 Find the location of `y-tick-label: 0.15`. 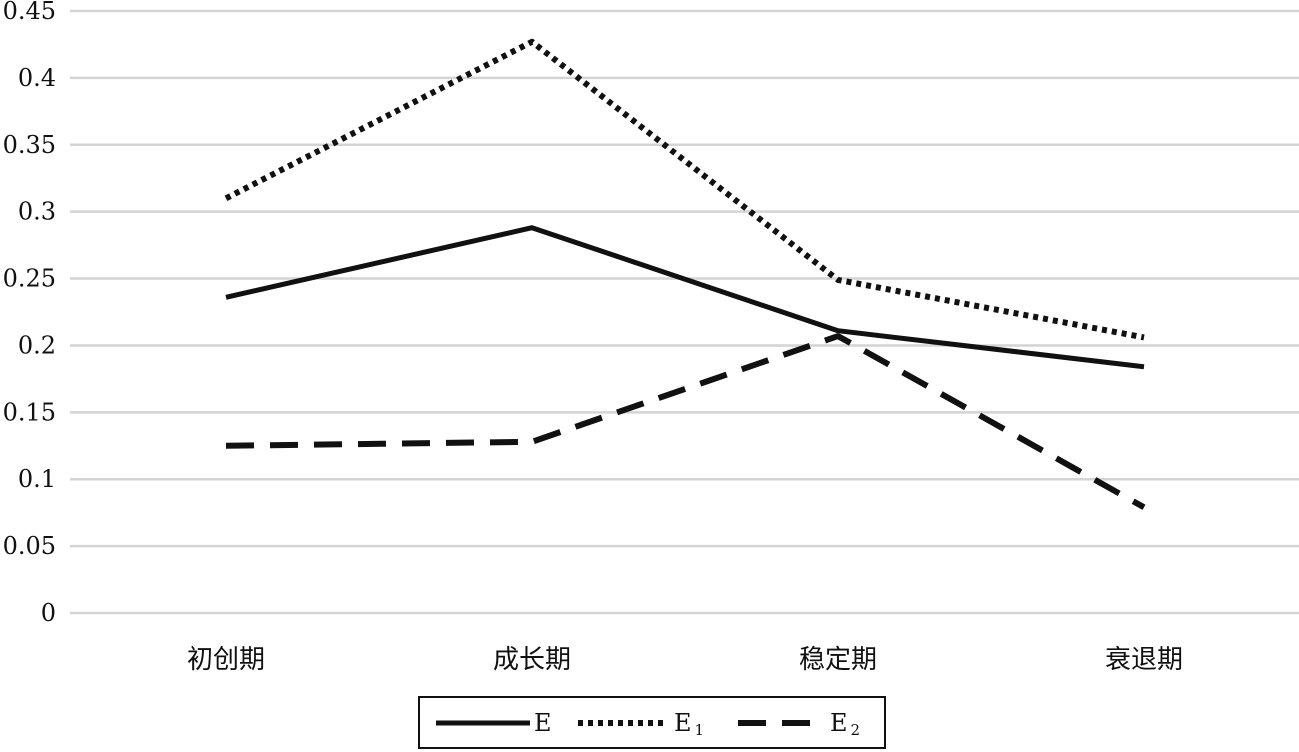

y-tick-label: 0.15 is located at coordinates (29, 412).